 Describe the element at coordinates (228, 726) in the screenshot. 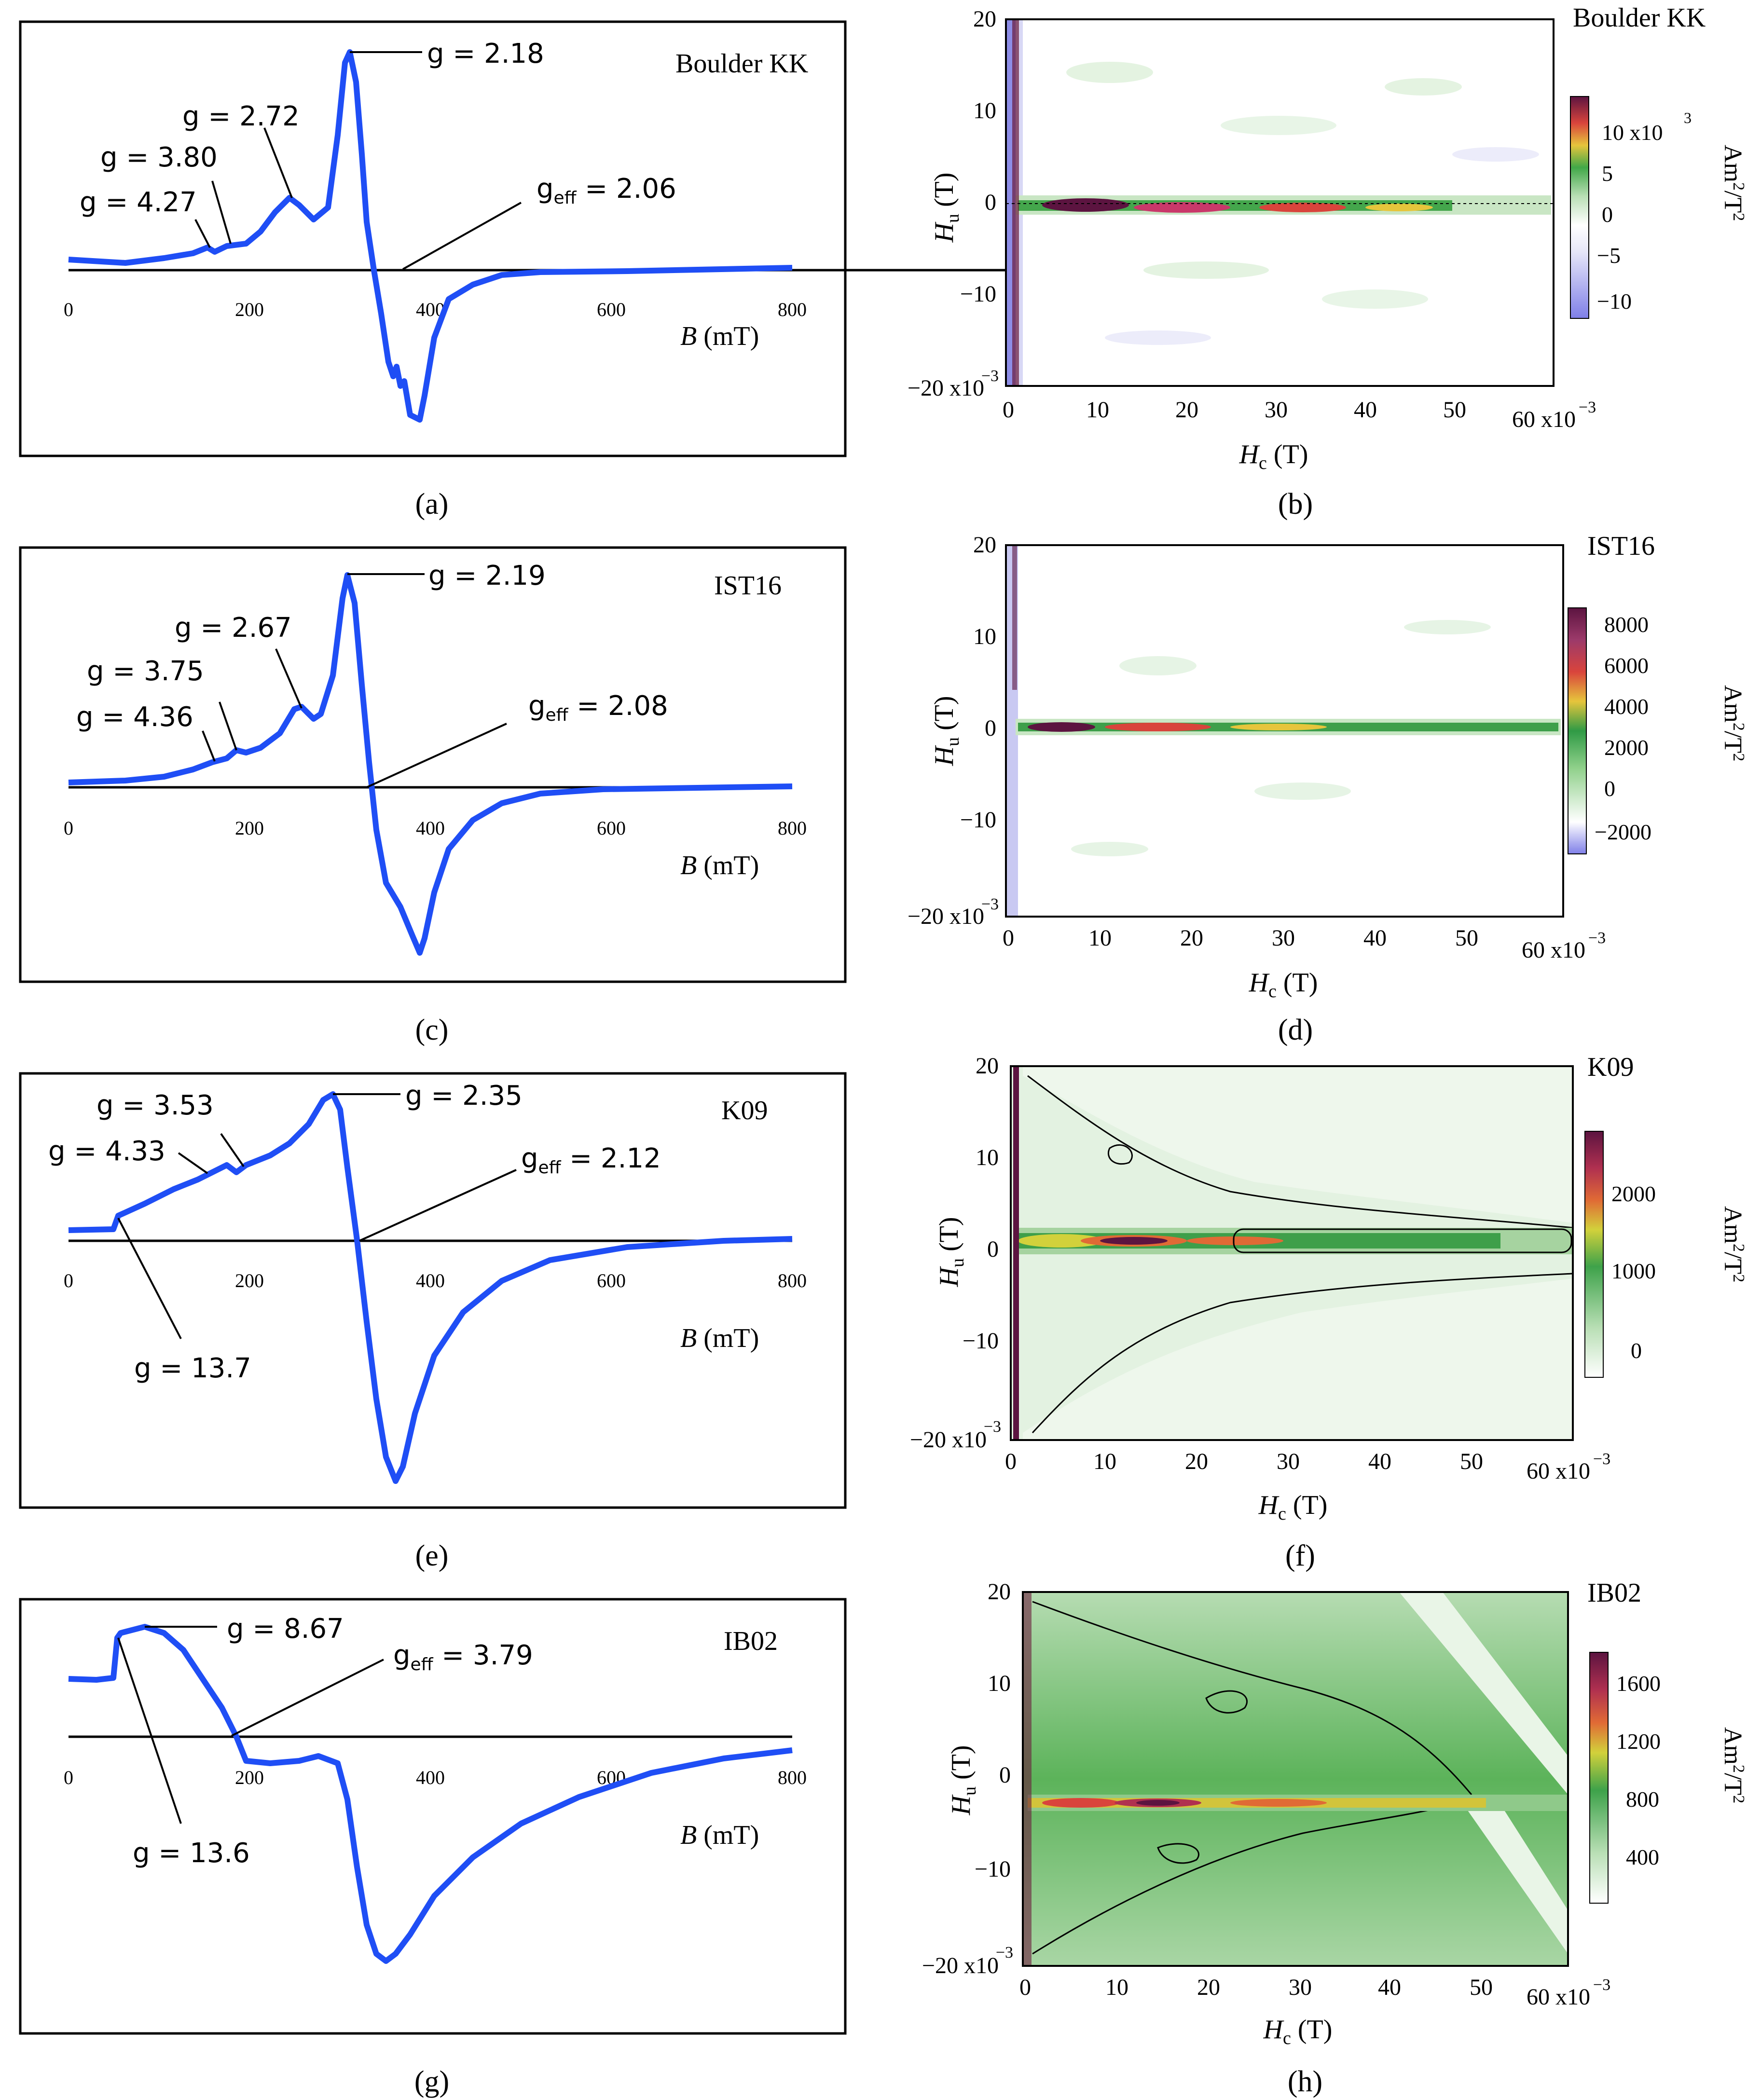

I see `leader-c-g375` at that location.